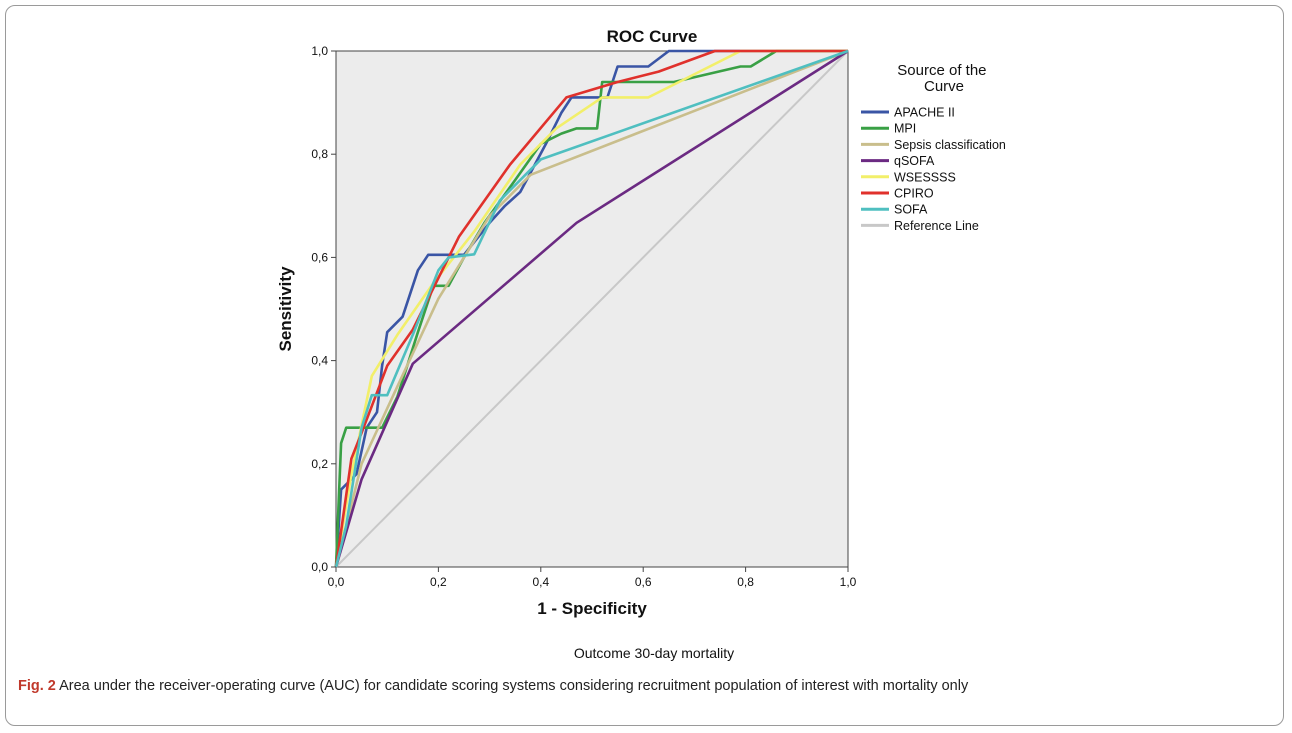  I want to click on y-tick-label: 0,4, so click(319, 361).